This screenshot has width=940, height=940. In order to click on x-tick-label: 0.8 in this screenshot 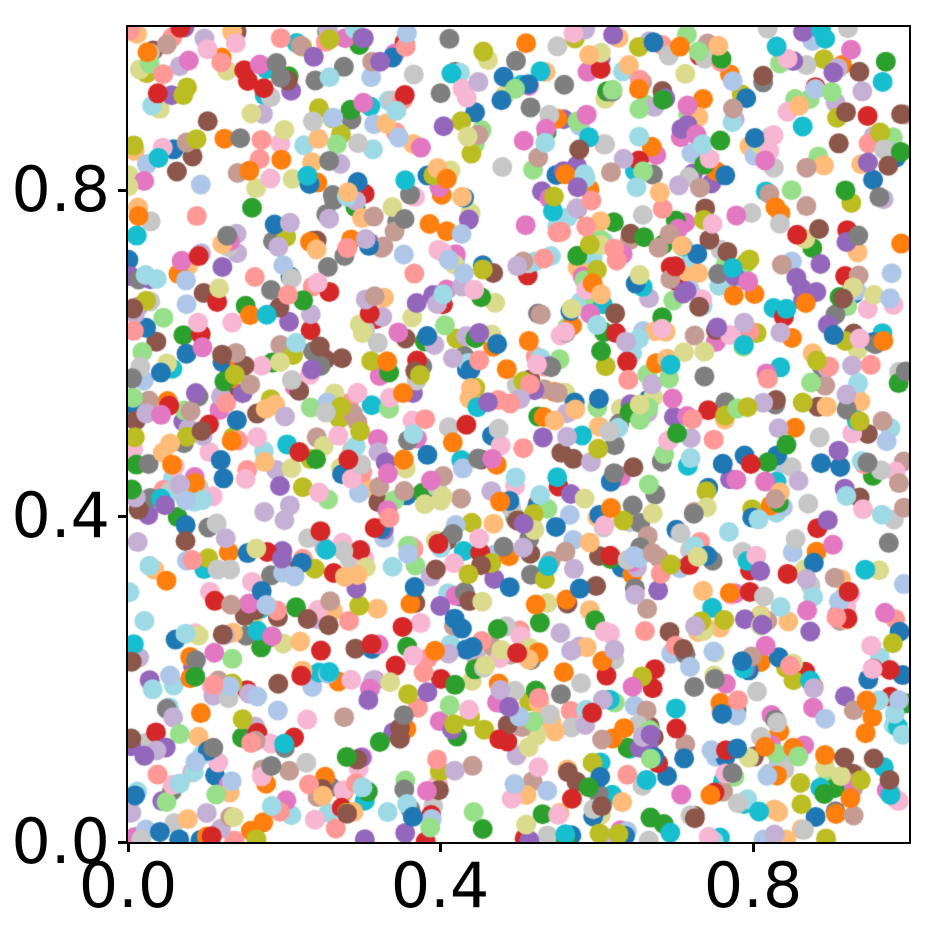, I will do `click(753, 885)`.